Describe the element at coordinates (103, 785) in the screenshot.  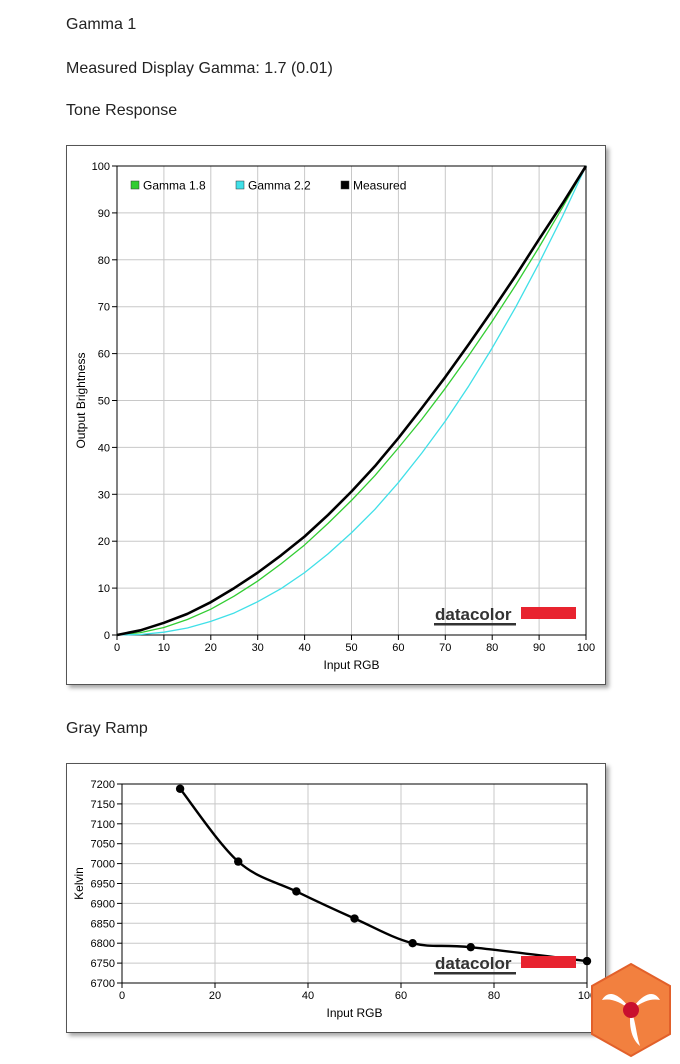
I see `y-tick-label: 7200` at that location.